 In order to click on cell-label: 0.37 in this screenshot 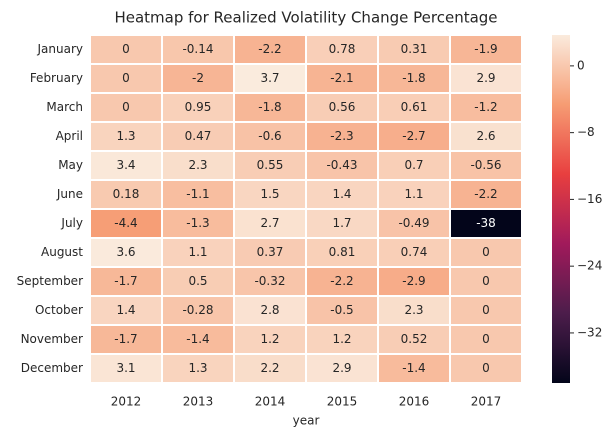, I will do `click(270, 252)`.